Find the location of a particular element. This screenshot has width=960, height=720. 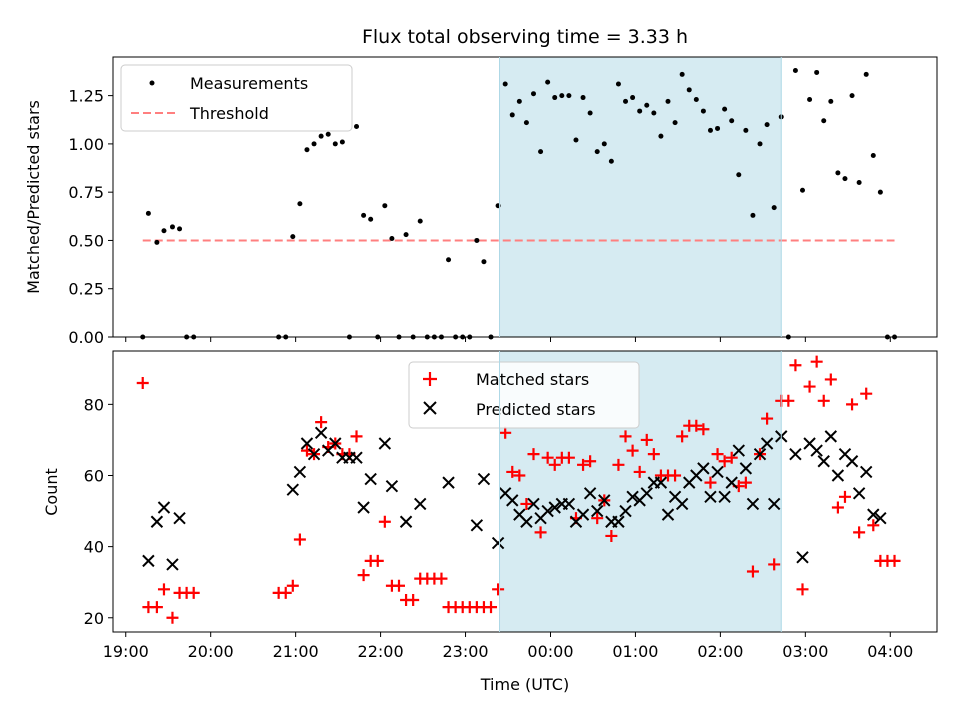

x-tick-label: 00:00 is located at coordinates (550, 651).